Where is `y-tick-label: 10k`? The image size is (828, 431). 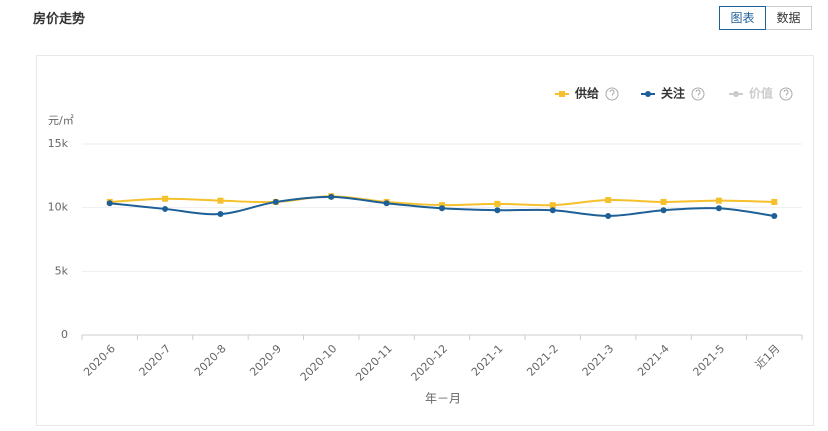
y-tick-label: 10k is located at coordinates (58, 207).